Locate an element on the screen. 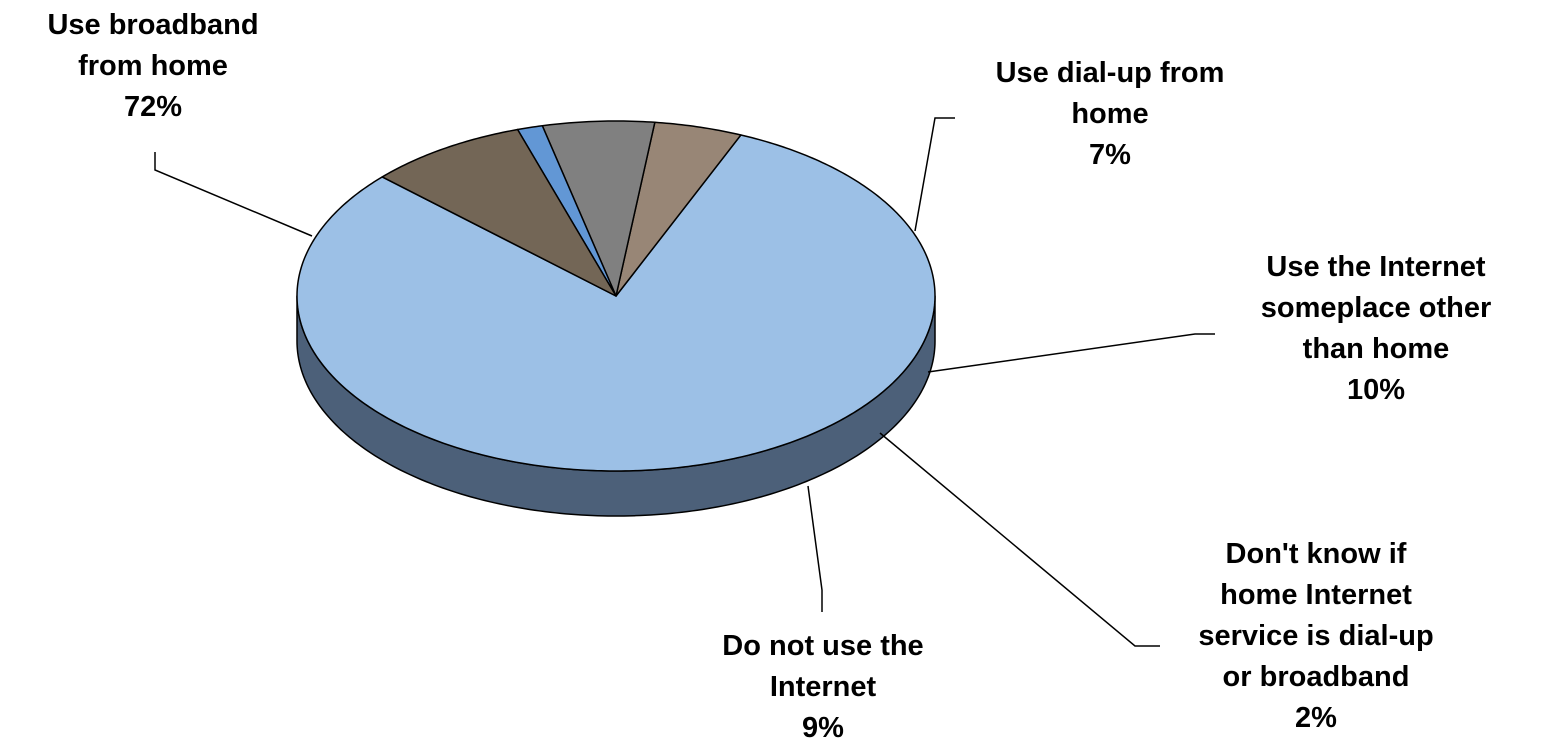  label-broadband-line-1: Use broadband is located at coordinates (153, 25).